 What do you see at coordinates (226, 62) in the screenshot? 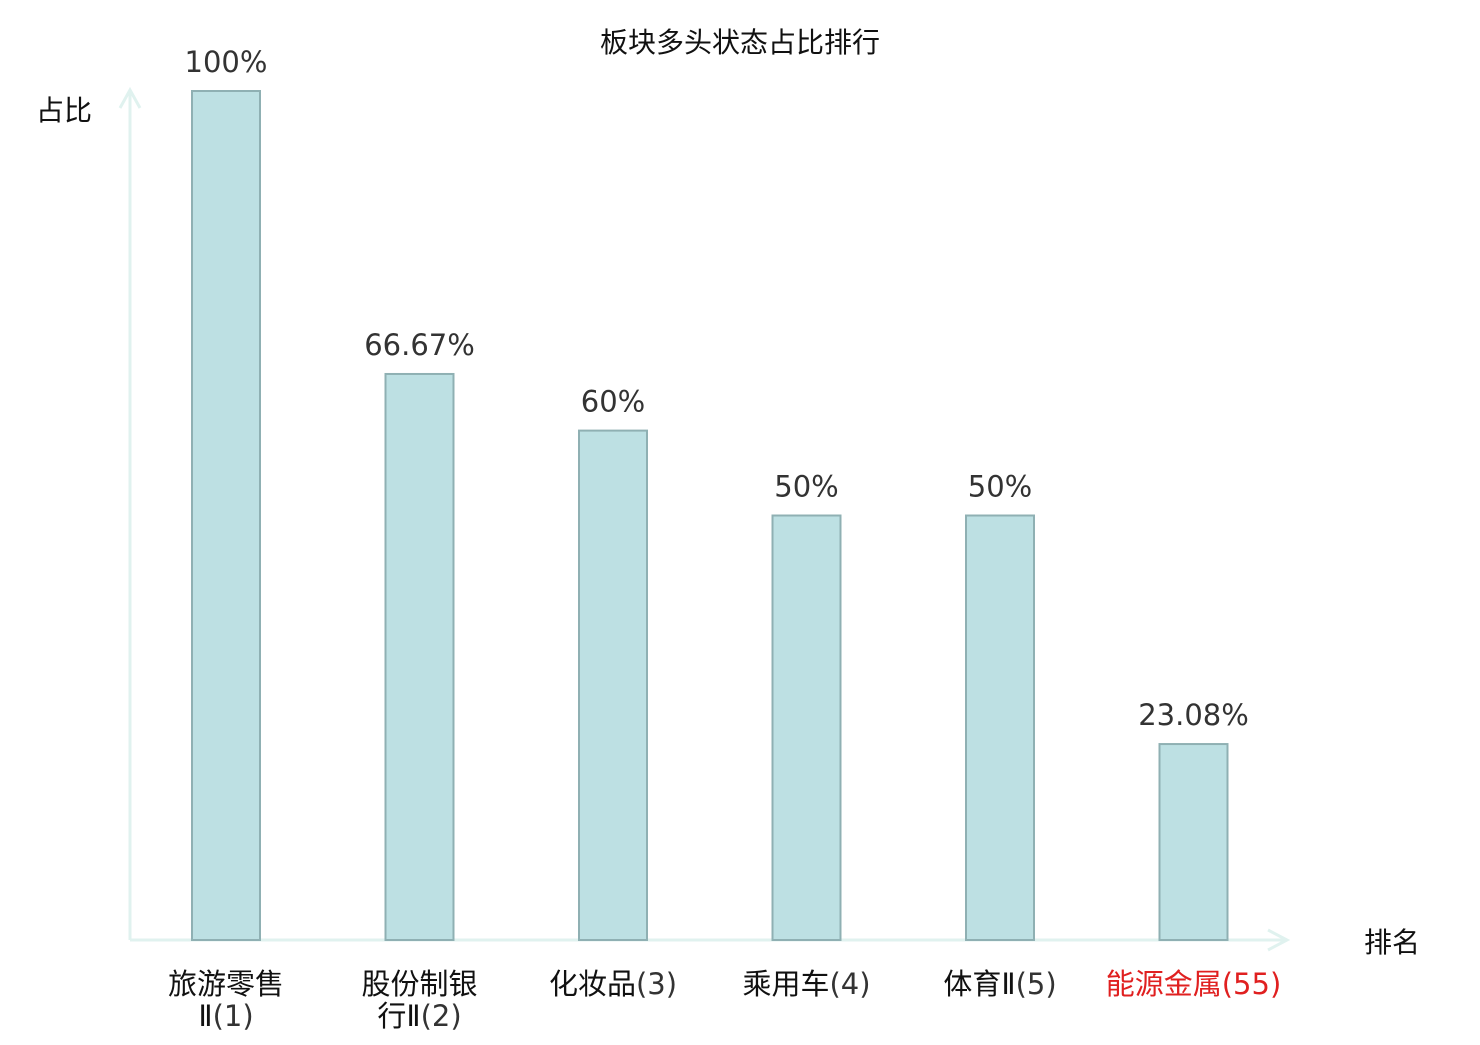
I see `data-label: 100%` at bounding box center [226, 62].